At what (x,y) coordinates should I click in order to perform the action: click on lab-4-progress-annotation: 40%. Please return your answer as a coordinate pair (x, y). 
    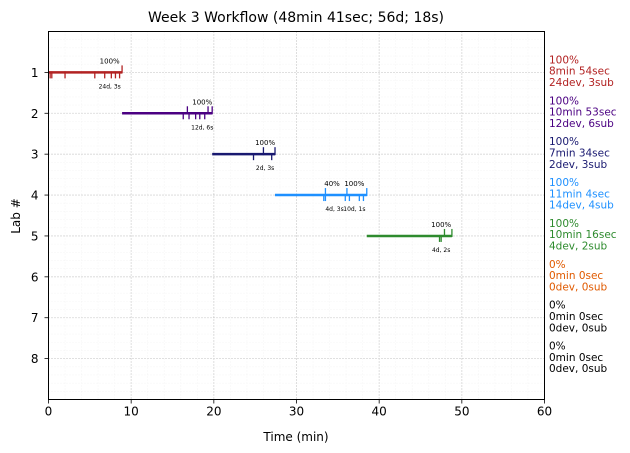
    Looking at the image, I should click on (332, 184).